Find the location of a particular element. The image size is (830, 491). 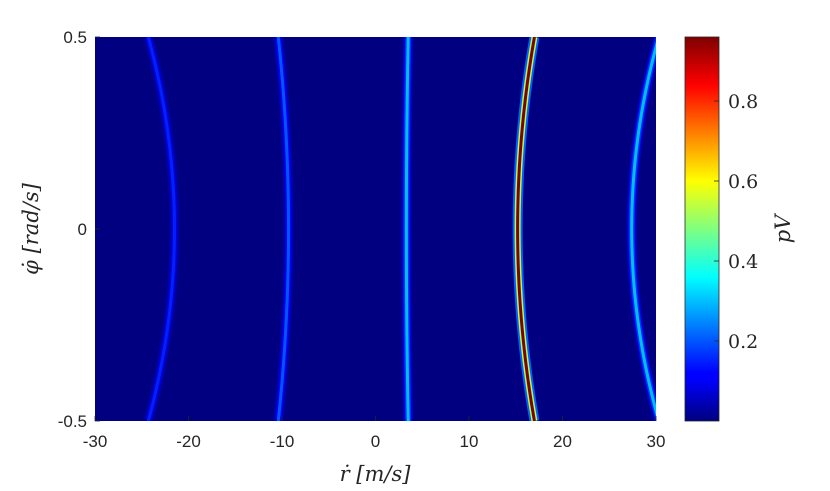

x-tick-label: 20 is located at coordinates (562, 441).